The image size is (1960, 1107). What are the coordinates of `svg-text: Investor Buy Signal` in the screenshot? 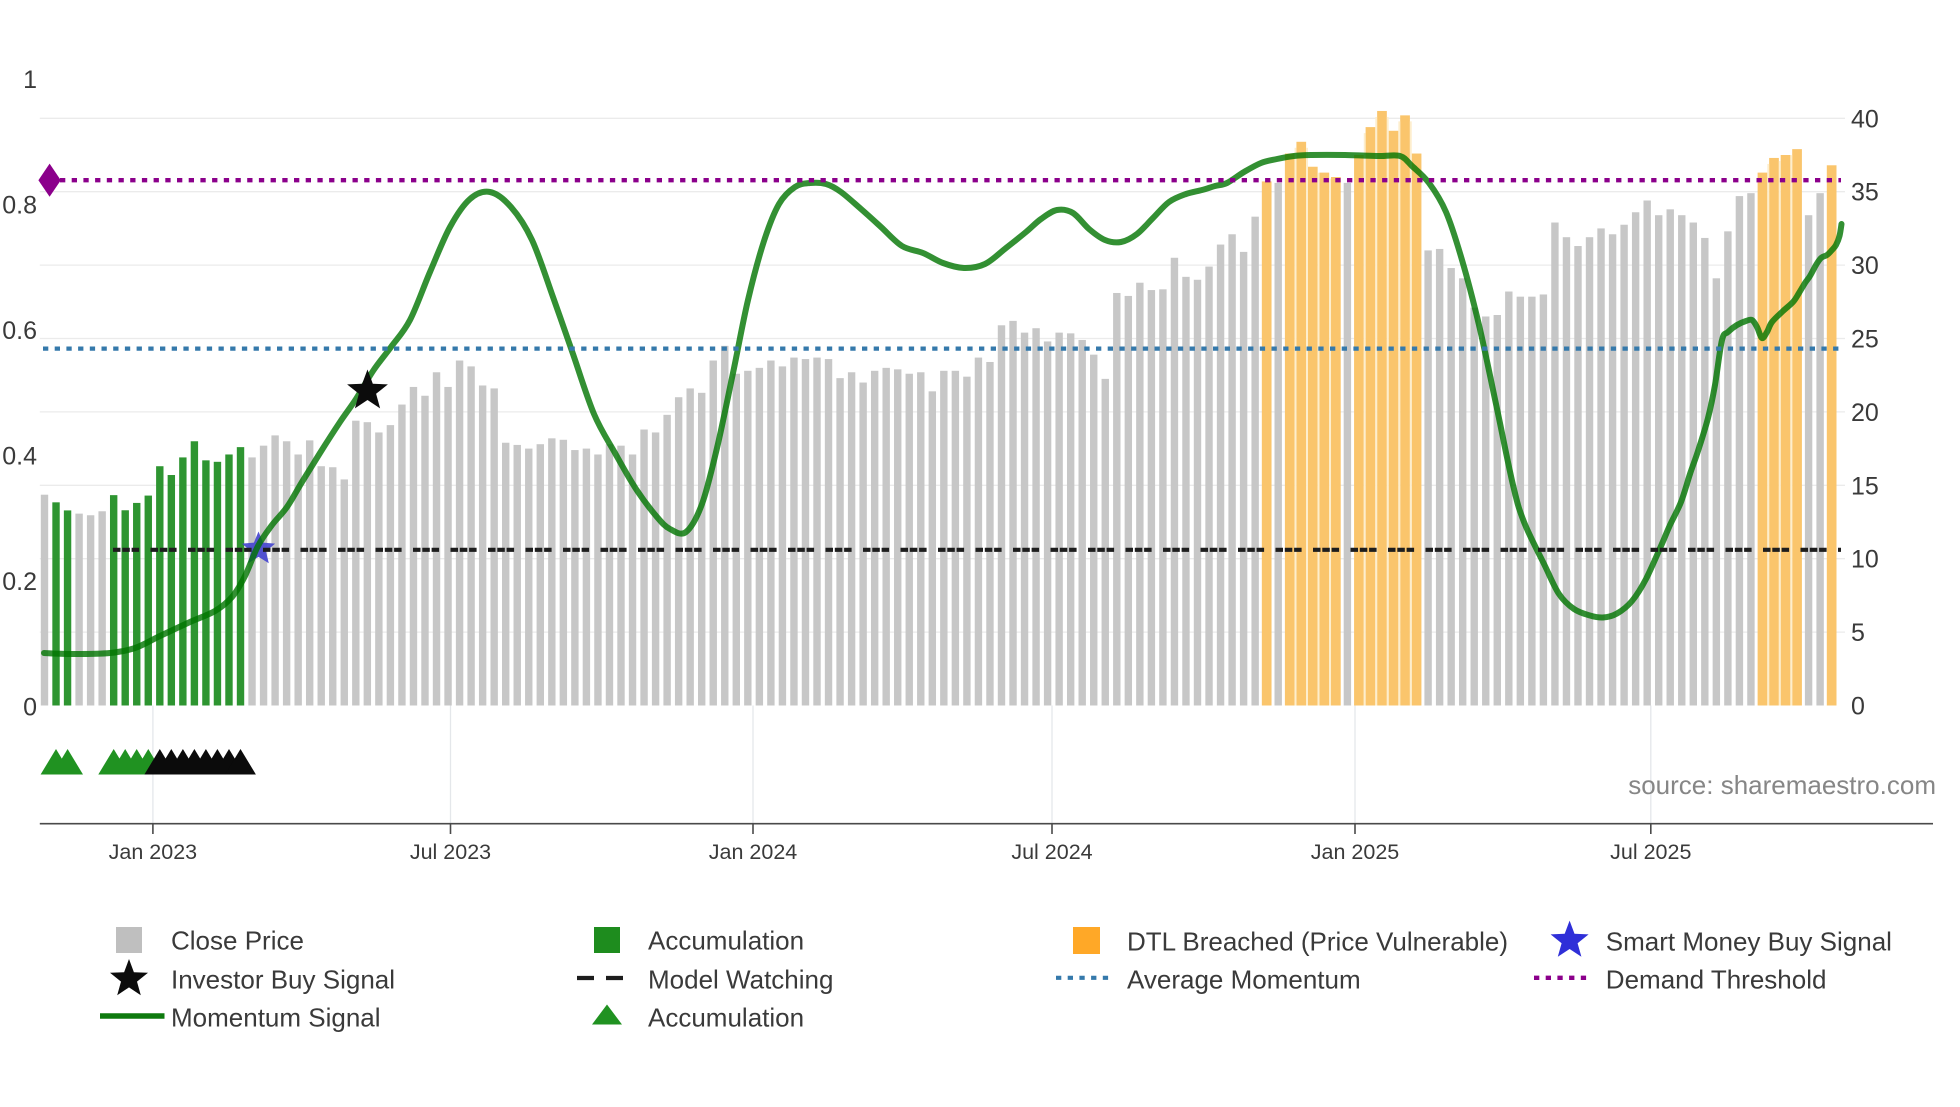 It's located at (283, 980).